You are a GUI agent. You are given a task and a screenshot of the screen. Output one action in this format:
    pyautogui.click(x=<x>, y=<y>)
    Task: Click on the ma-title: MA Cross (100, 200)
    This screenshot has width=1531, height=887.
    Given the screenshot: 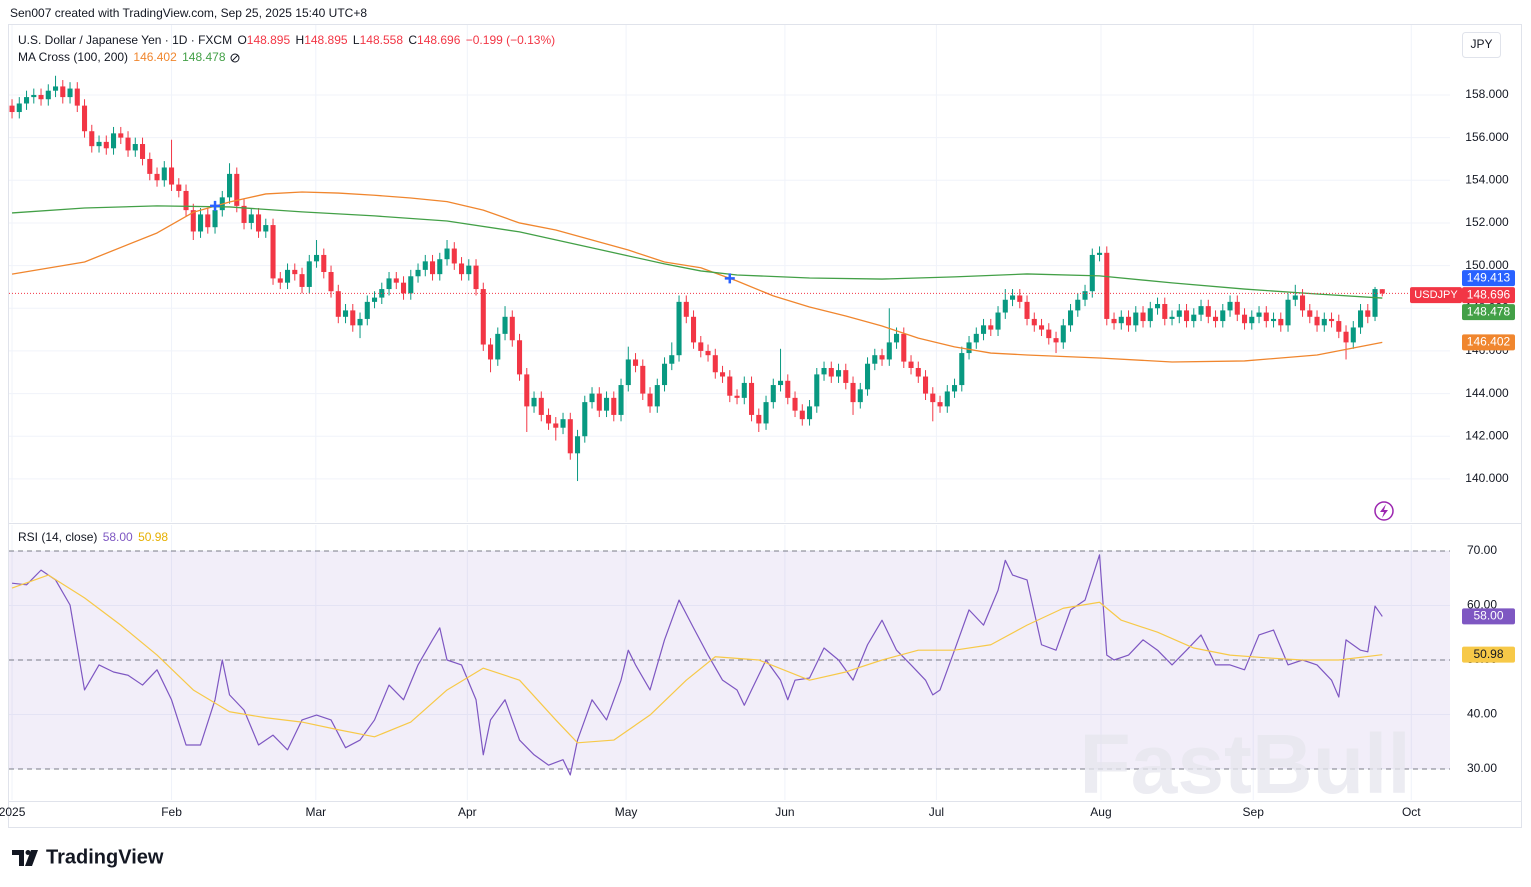 What is the action you would take?
    pyautogui.click(x=73, y=57)
    